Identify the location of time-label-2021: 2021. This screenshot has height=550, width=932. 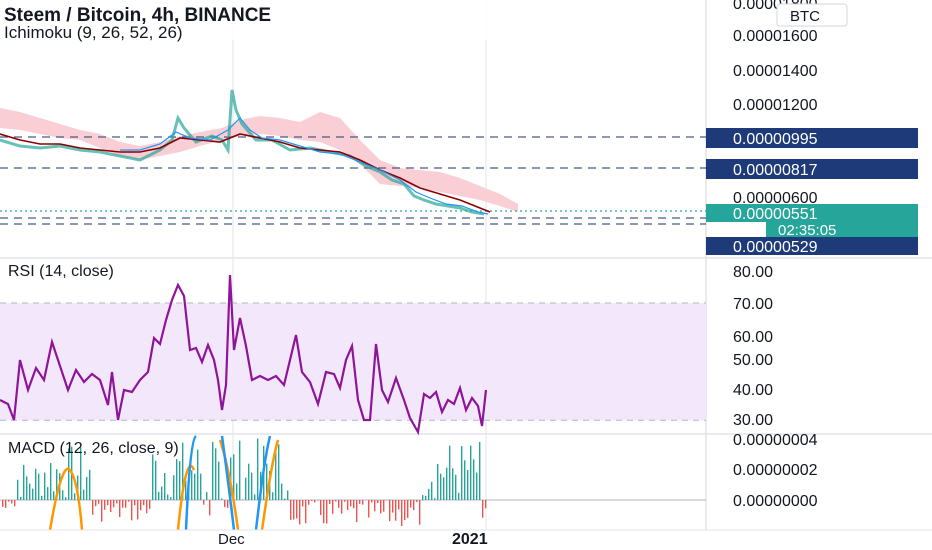
(470, 539).